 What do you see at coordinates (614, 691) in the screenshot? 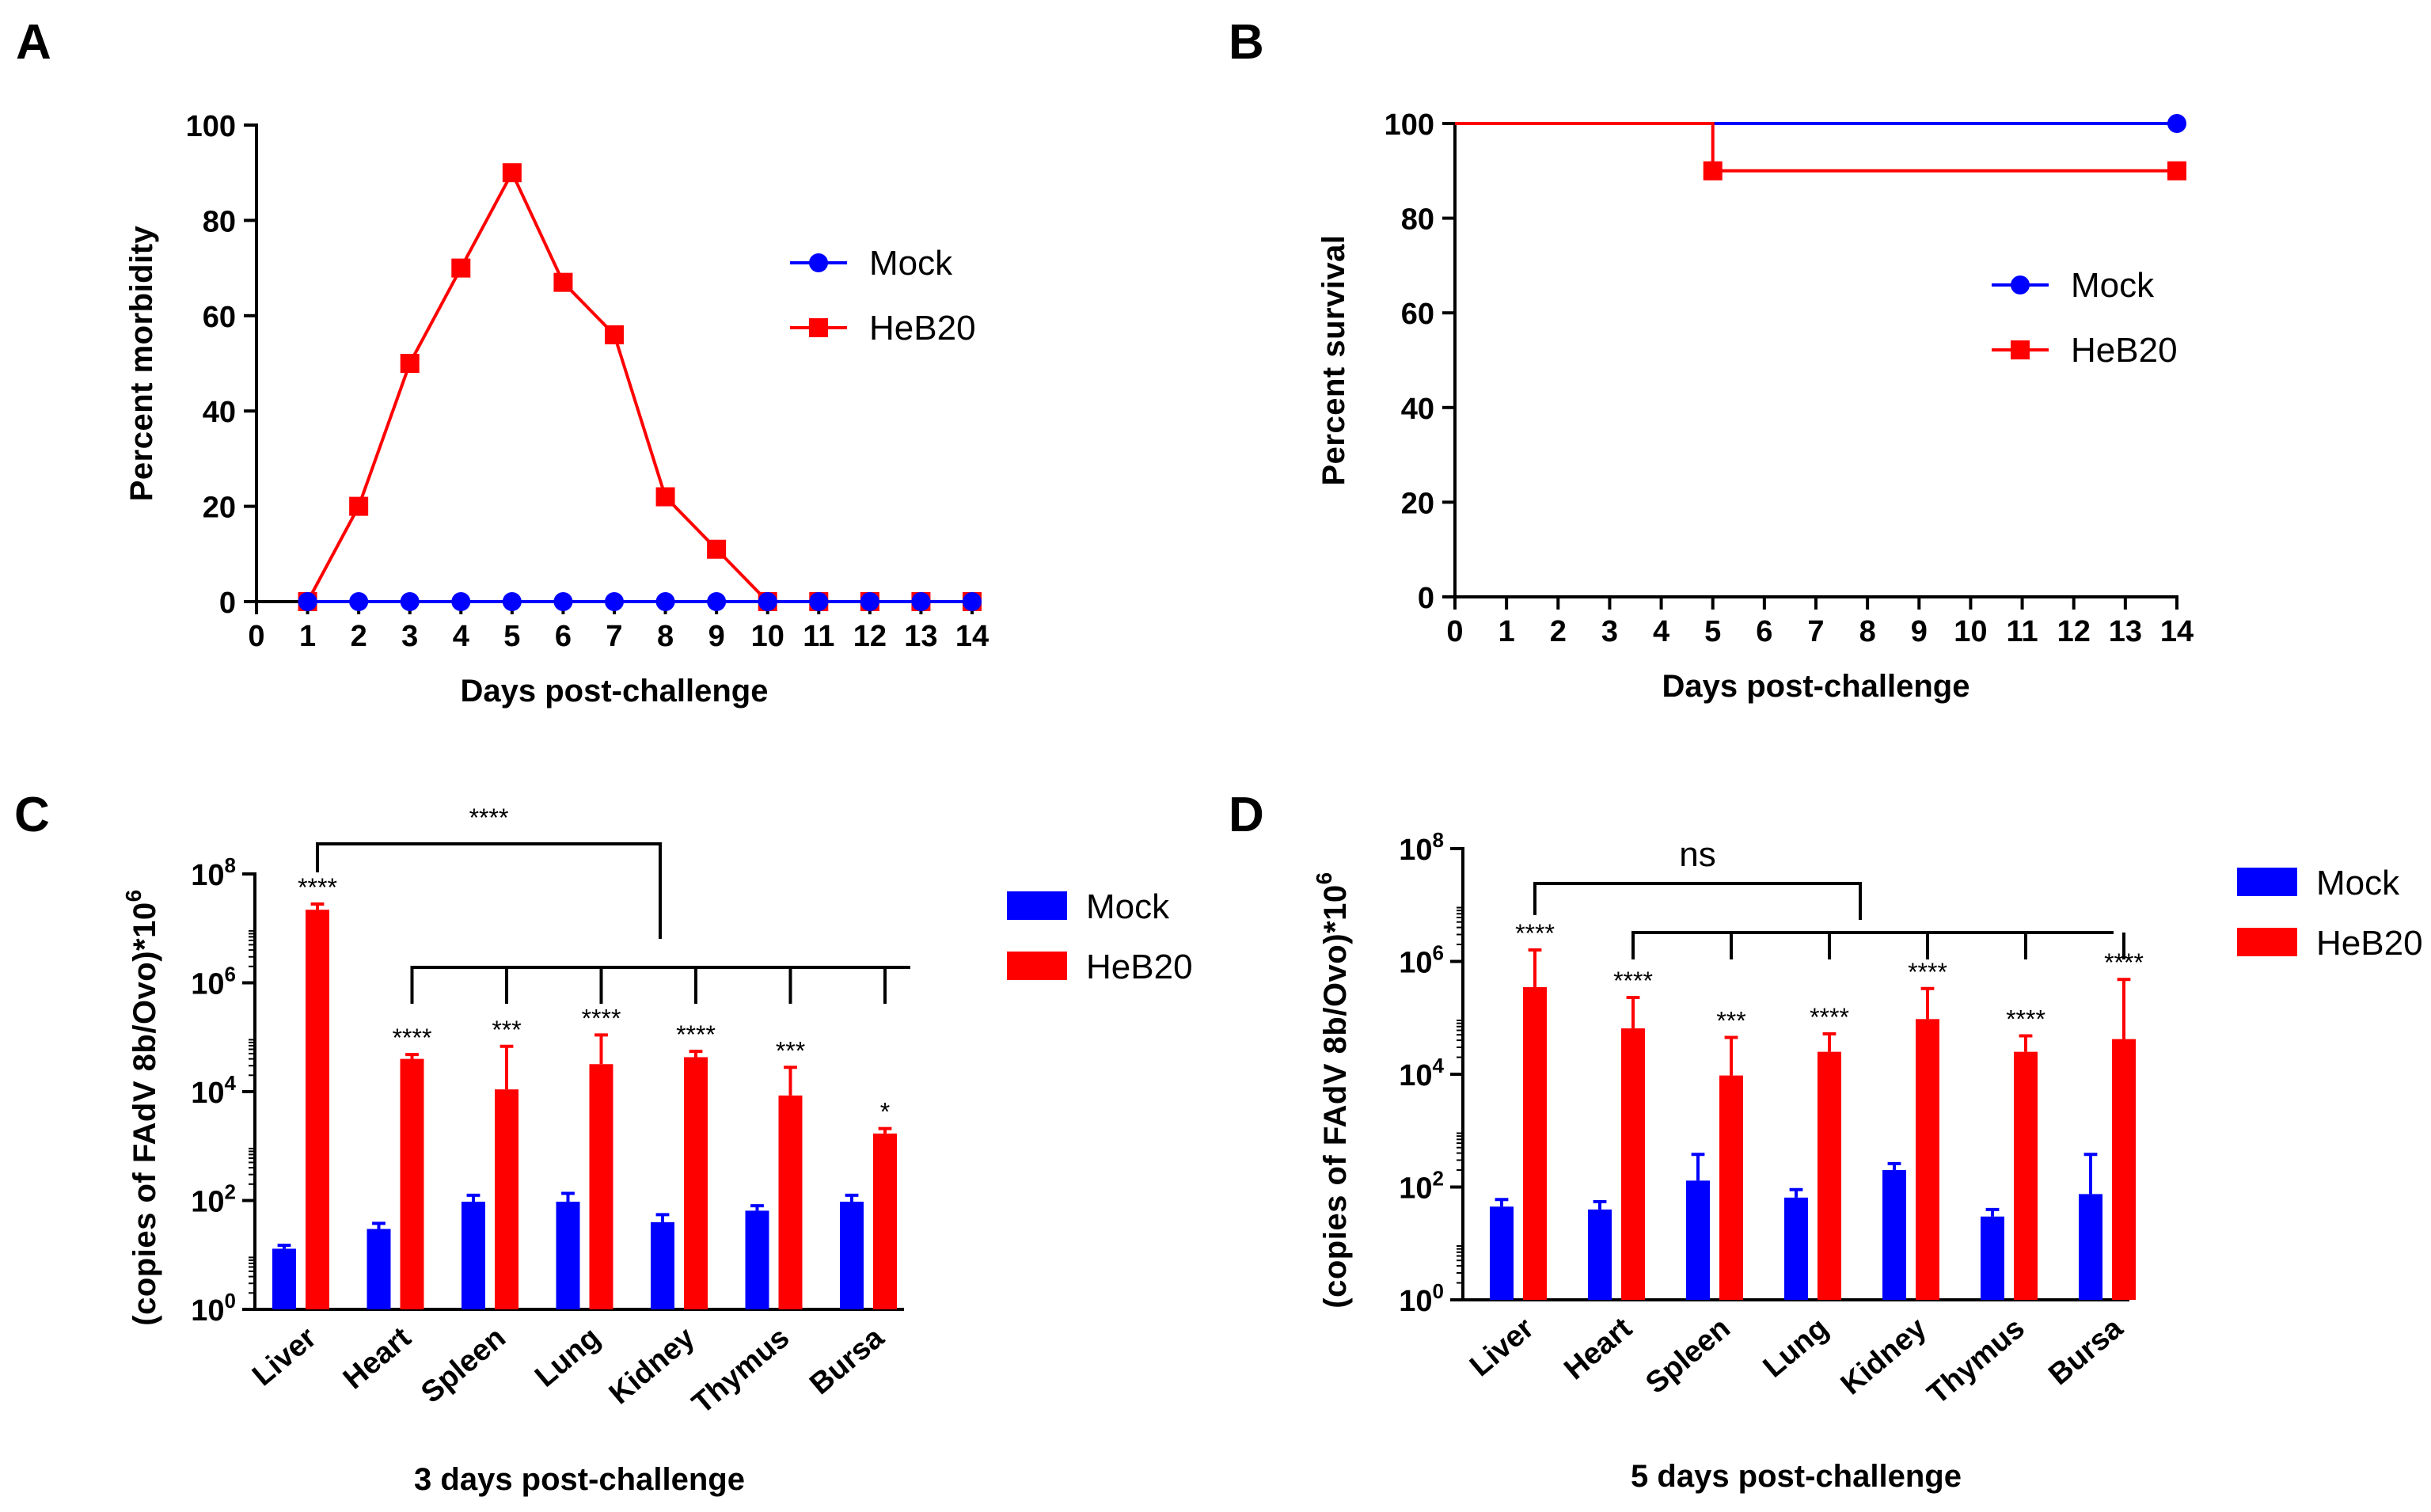
I see `x-axis-label: Days post-challenge` at bounding box center [614, 691].